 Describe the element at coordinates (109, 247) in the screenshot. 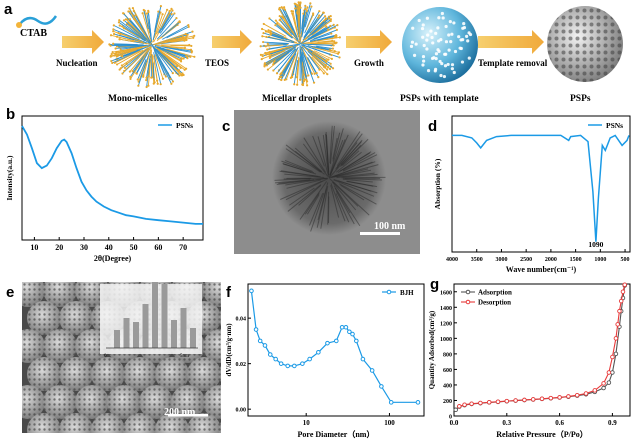

I see `x-tick-label: 40` at that location.